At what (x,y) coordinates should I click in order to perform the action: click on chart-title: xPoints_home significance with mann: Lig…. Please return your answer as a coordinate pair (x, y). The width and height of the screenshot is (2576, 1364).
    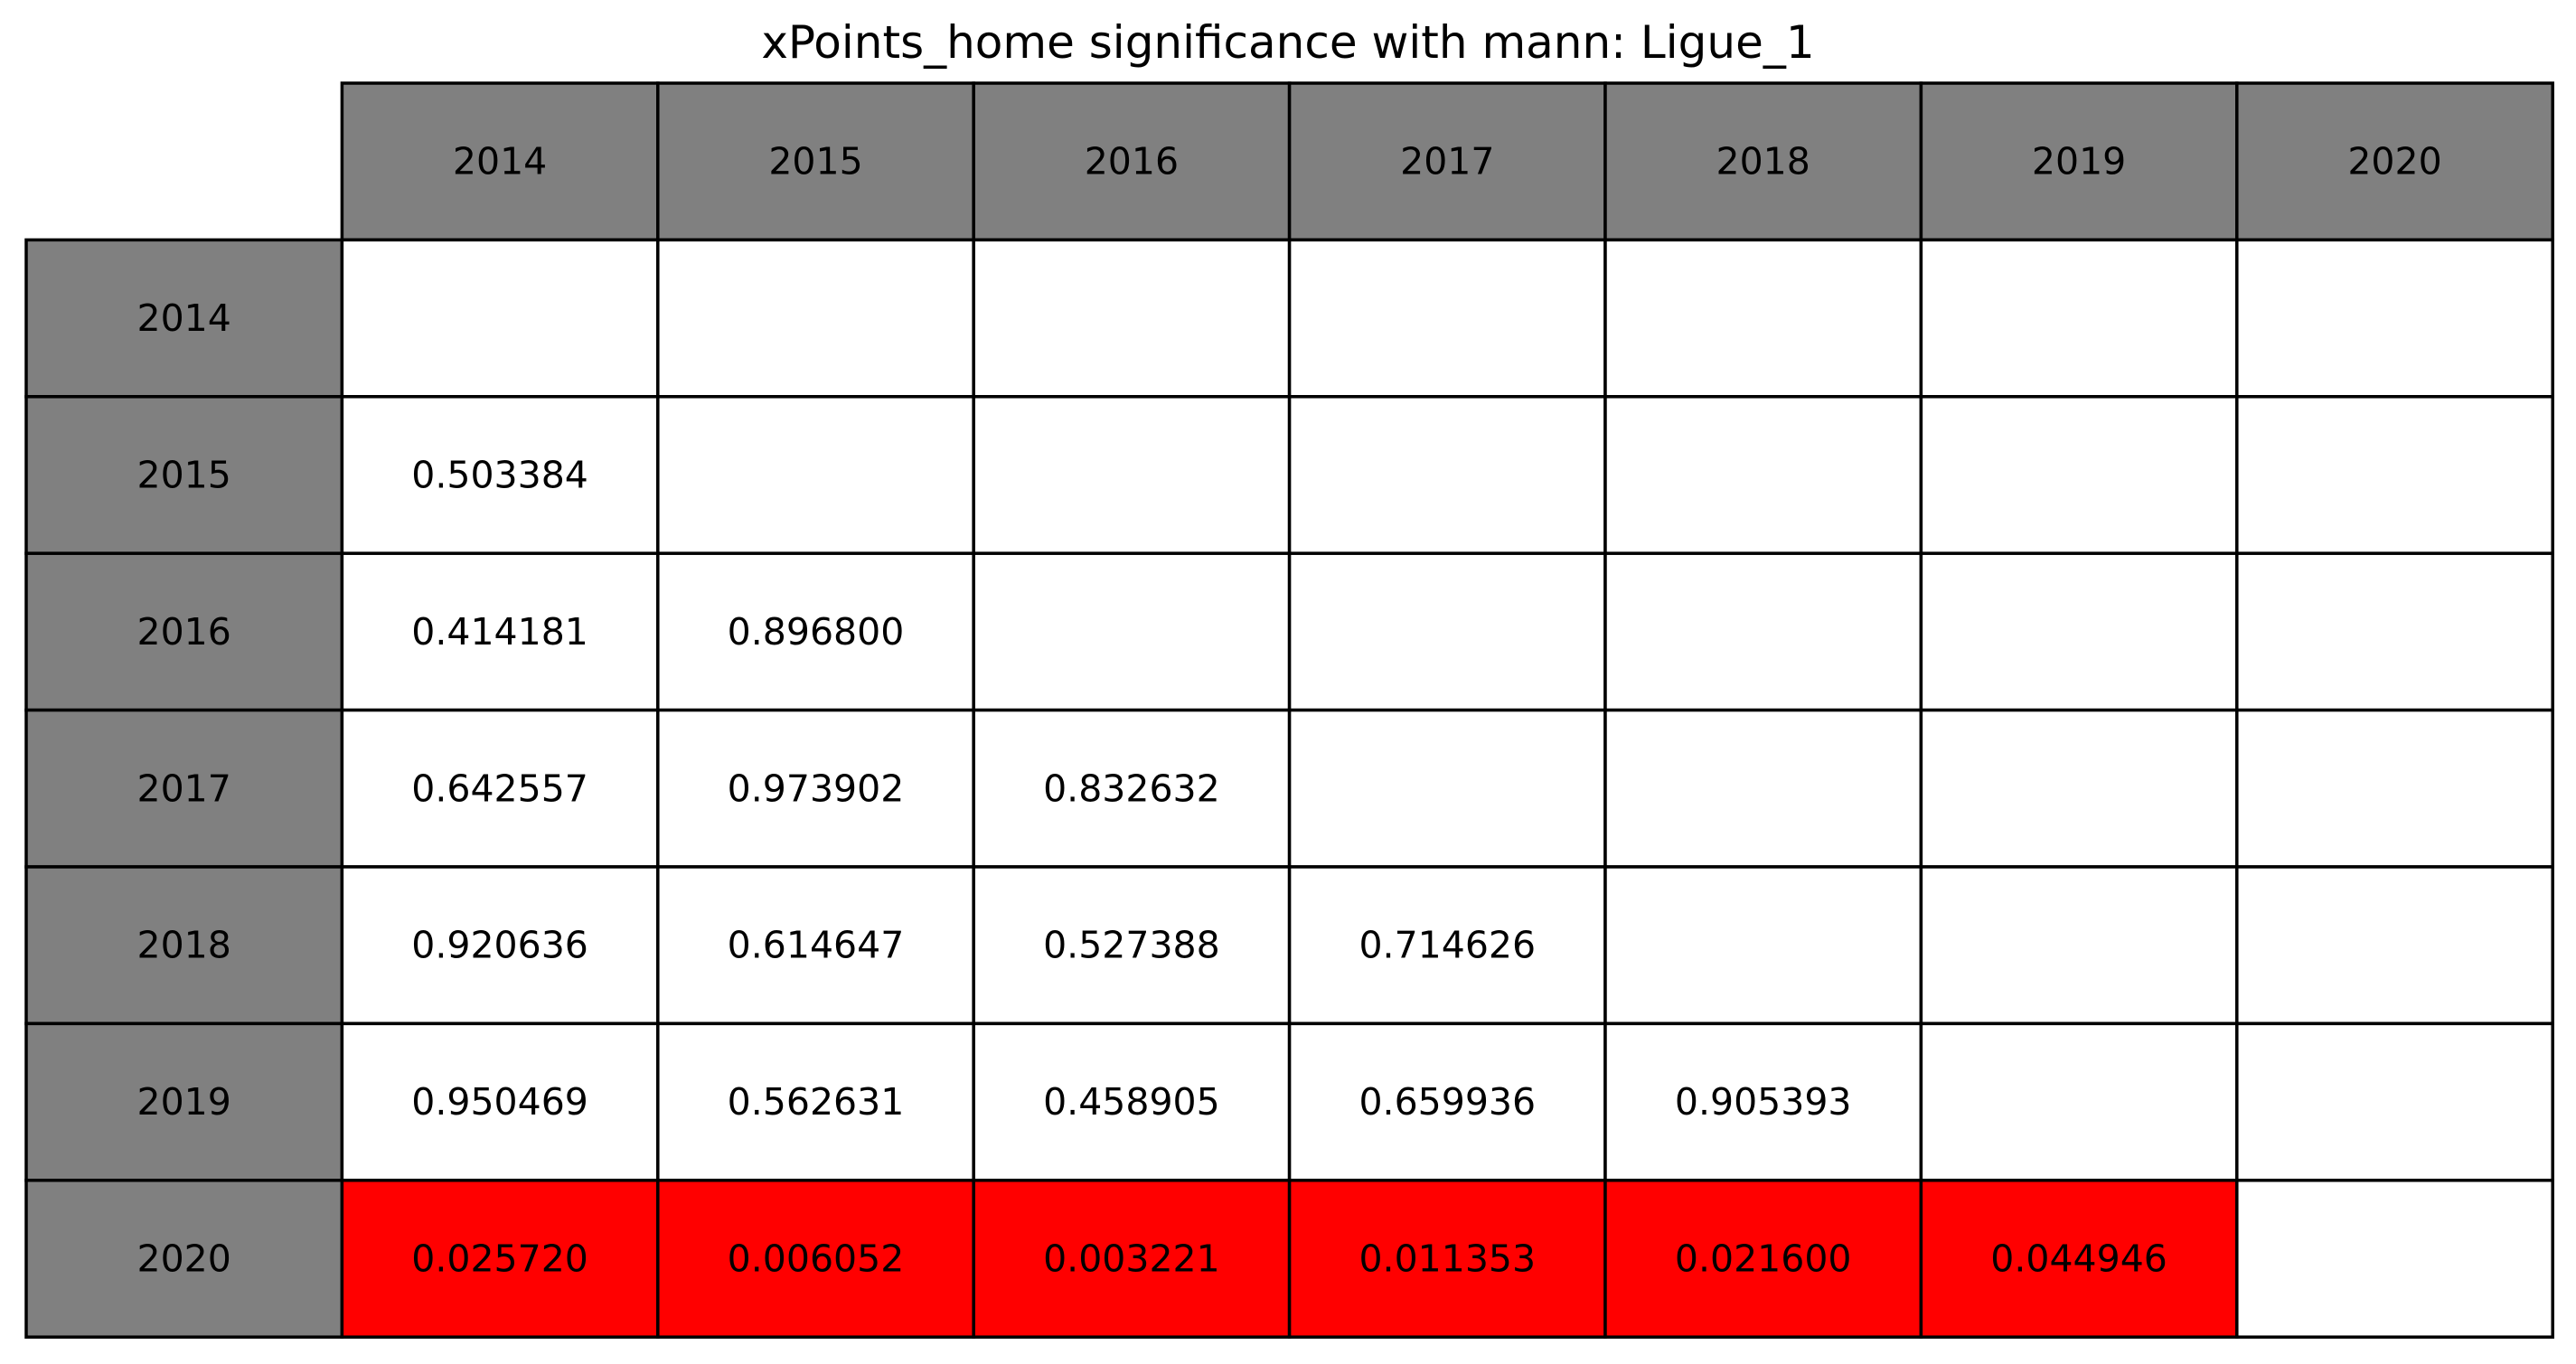
    Looking at the image, I should click on (1287, 42).